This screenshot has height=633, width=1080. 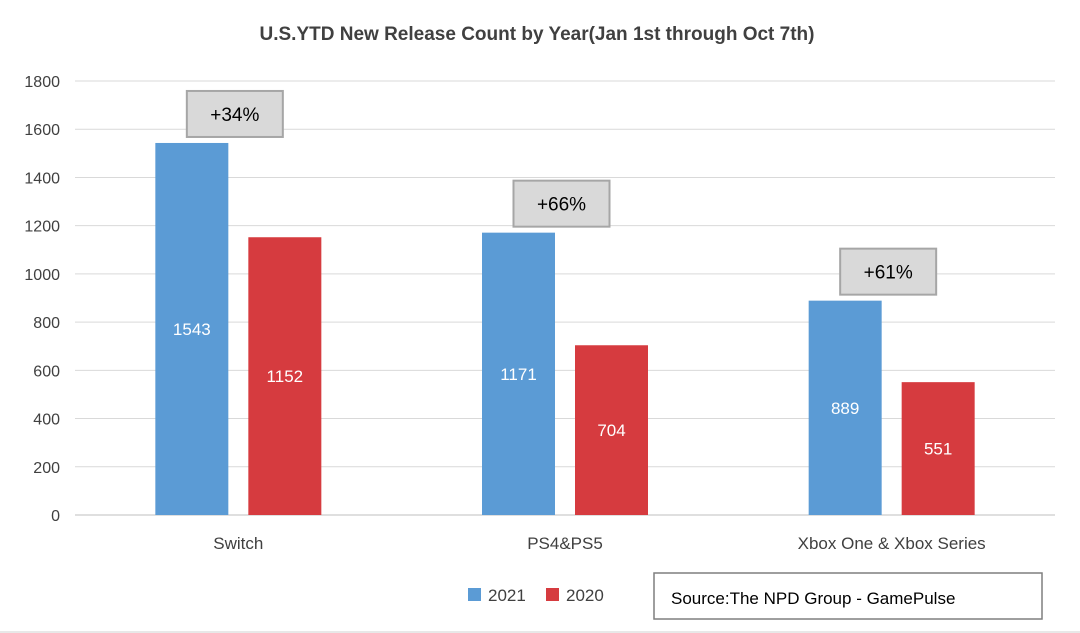 What do you see at coordinates (42, 178) in the screenshot?
I see `y-tick-label: 1400` at bounding box center [42, 178].